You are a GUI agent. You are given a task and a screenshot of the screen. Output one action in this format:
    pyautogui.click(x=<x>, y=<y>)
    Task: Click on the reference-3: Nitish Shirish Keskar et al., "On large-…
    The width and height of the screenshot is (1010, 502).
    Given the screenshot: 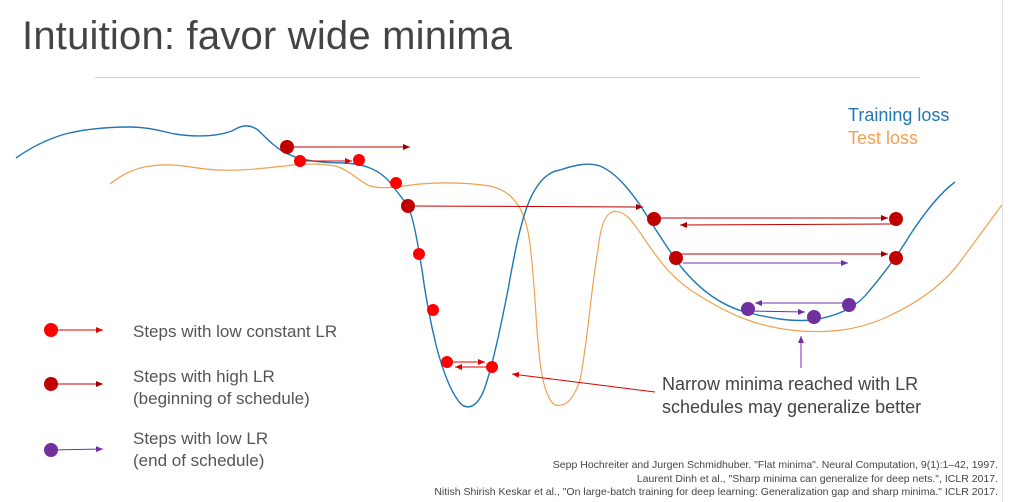 What is the action you would take?
    pyautogui.click(x=716, y=492)
    